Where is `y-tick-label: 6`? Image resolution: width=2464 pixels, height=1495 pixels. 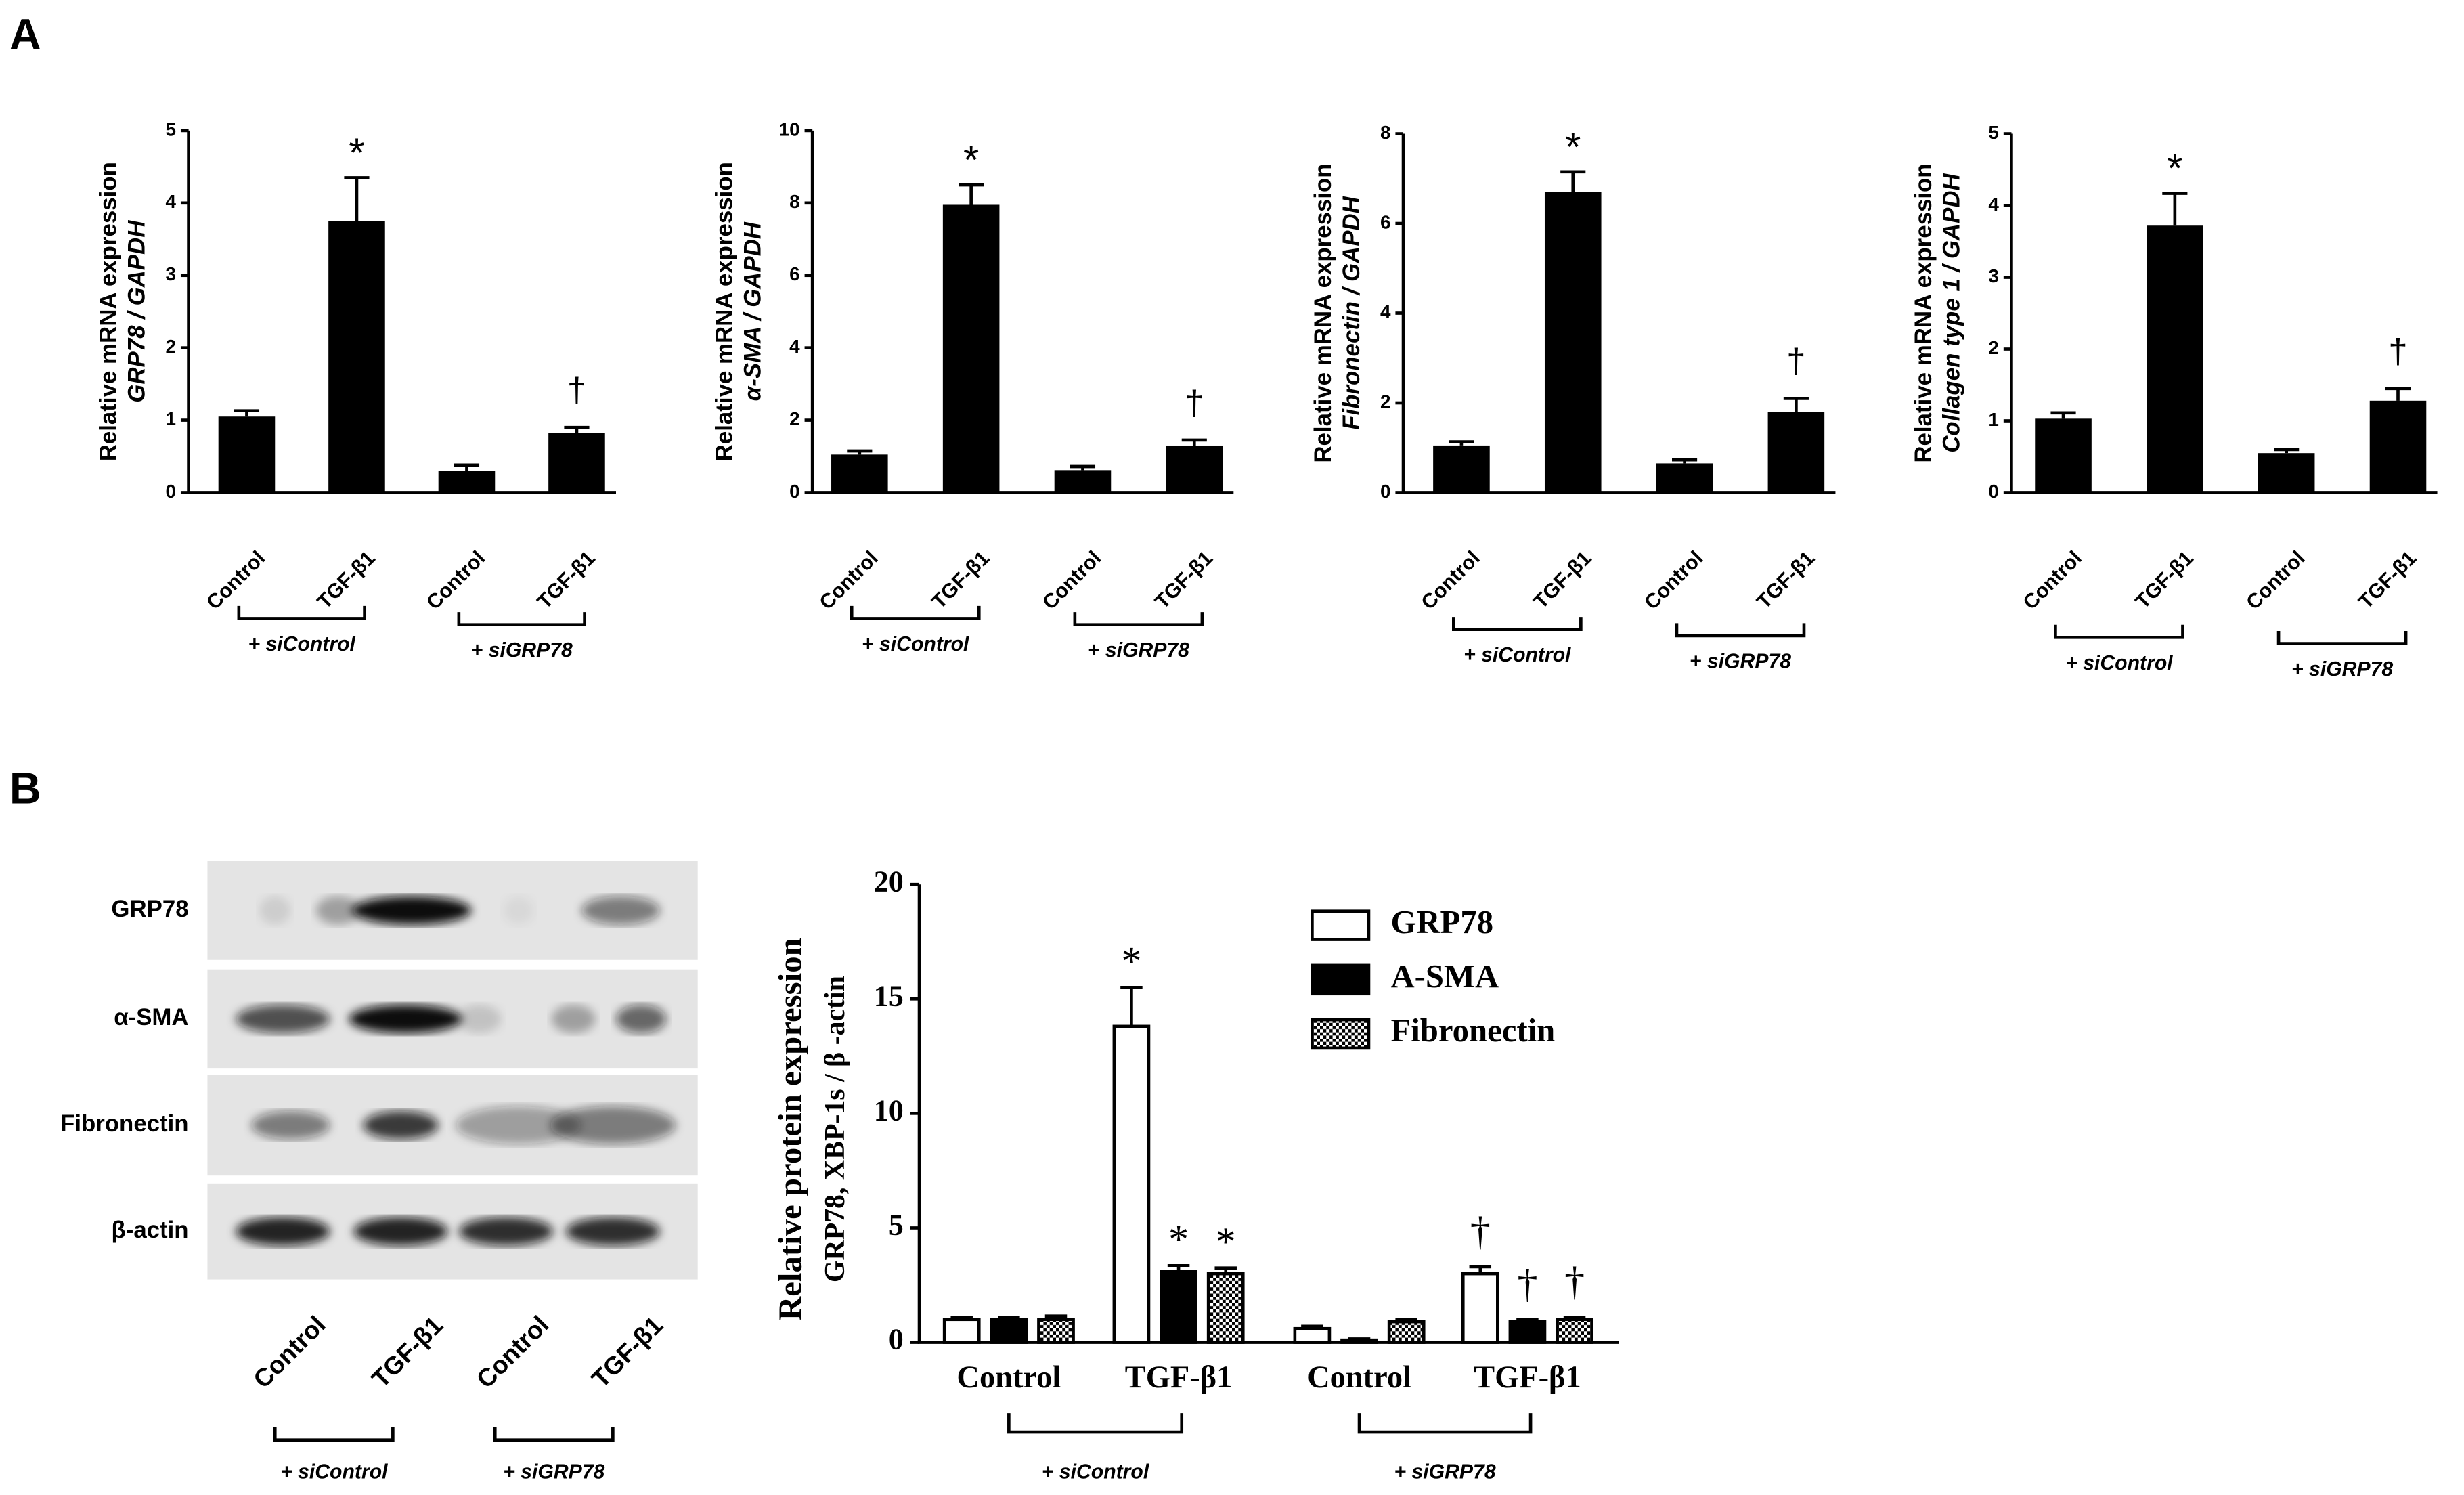
y-tick-label: 6 is located at coordinates (1385, 222).